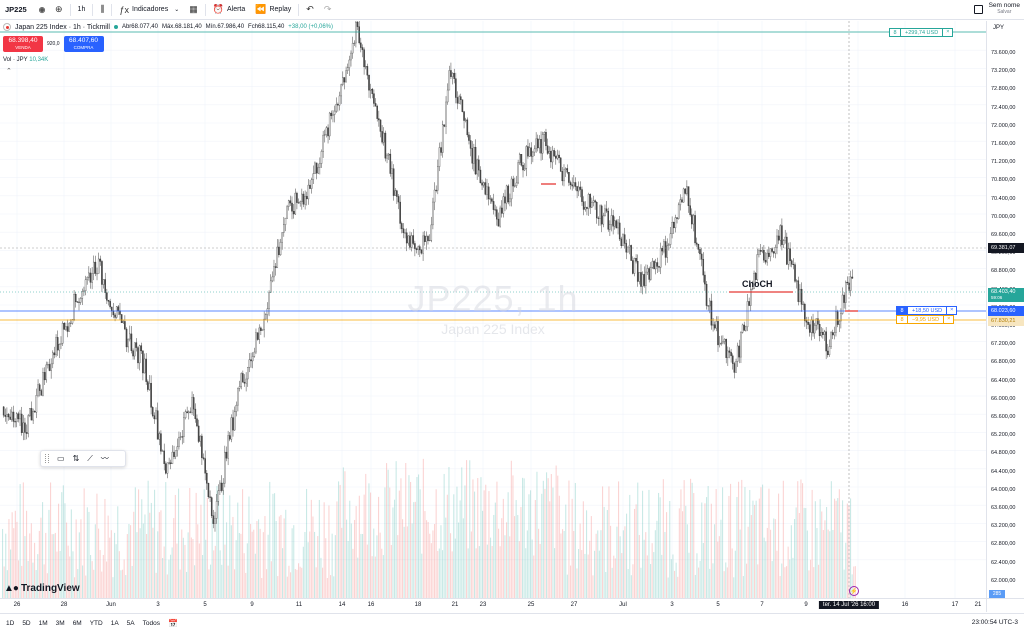  What do you see at coordinates (1003, 417) in the screenshot?
I see `price-tick-label: 65.600,00` at bounding box center [1003, 417].